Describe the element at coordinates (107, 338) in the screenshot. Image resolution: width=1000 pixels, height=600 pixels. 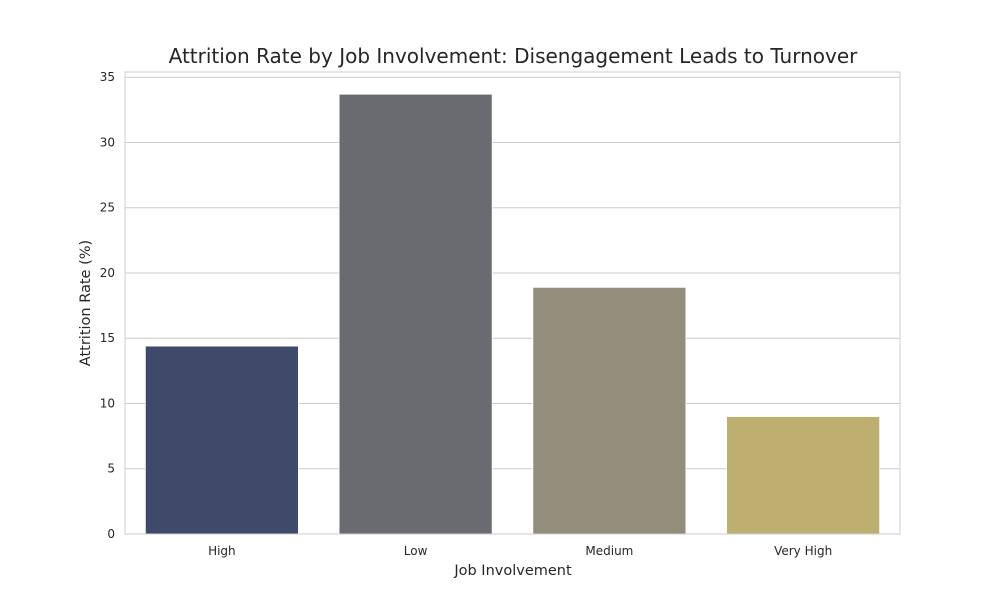
I see `y-tick-label: 15` at that location.